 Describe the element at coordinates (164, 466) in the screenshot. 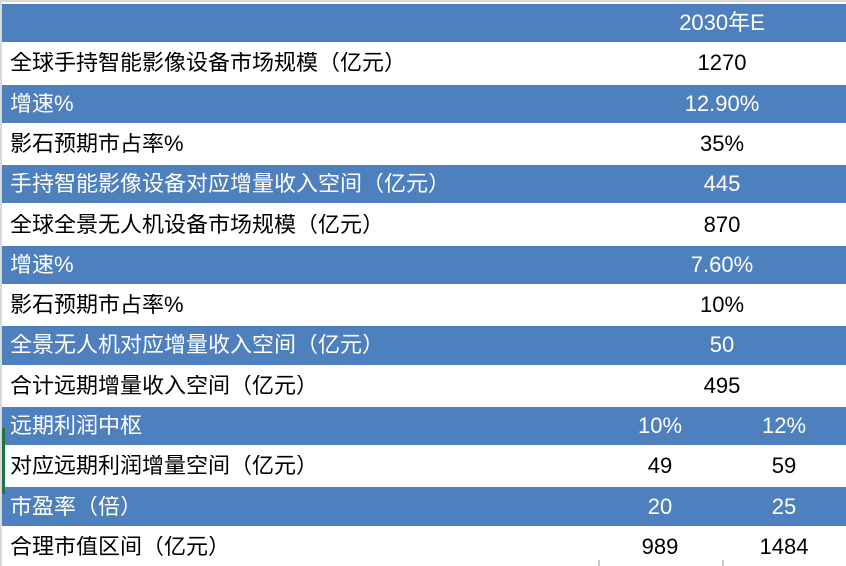

I see `row-label: 对应远期利润增量空间（亿元）` at that location.